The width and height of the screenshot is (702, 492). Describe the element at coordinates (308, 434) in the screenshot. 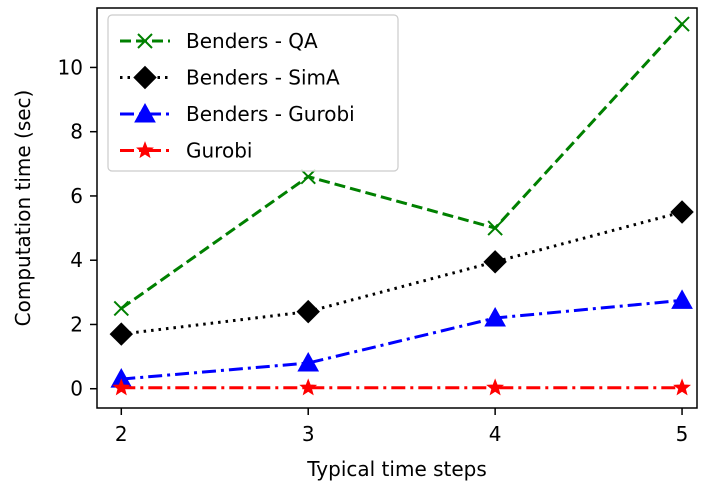

I see `x-tick-label: 3` at that location.